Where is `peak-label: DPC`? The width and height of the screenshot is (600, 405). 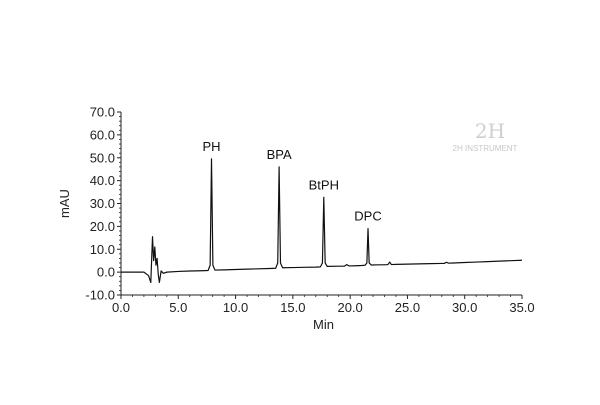 peak-label: DPC is located at coordinates (367, 216).